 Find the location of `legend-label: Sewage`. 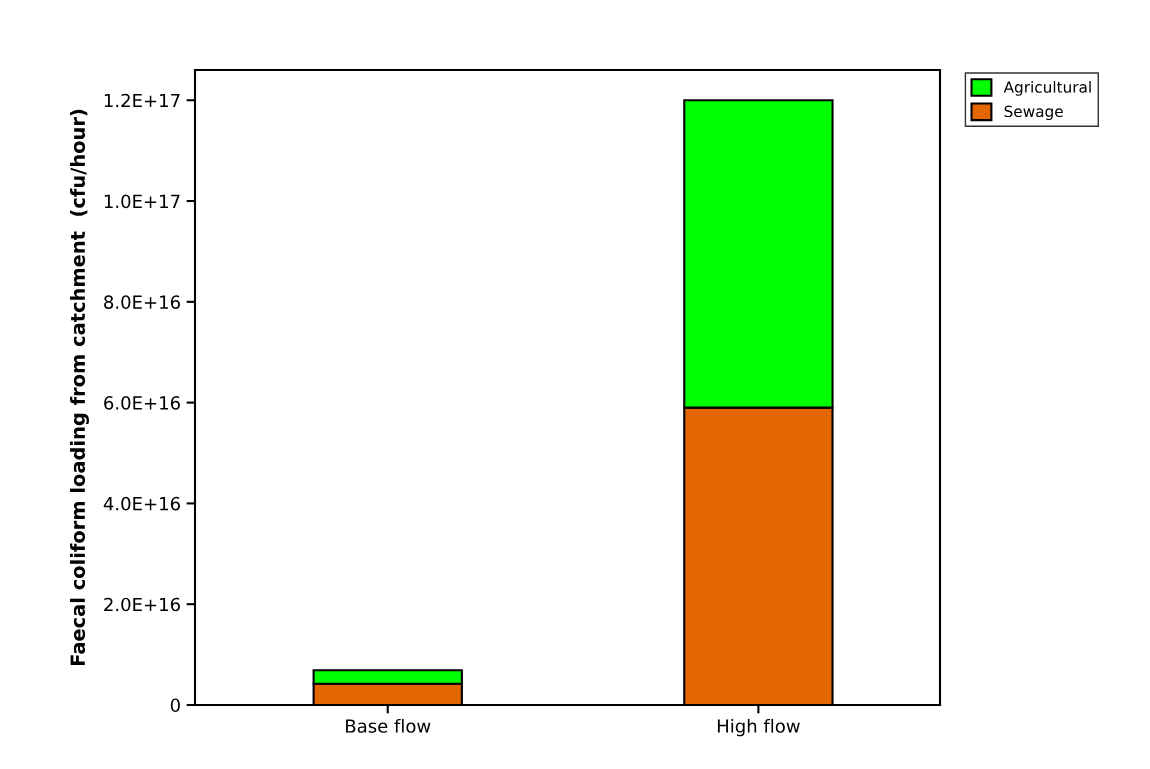

legend-label: Sewage is located at coordinates (1033, 113).